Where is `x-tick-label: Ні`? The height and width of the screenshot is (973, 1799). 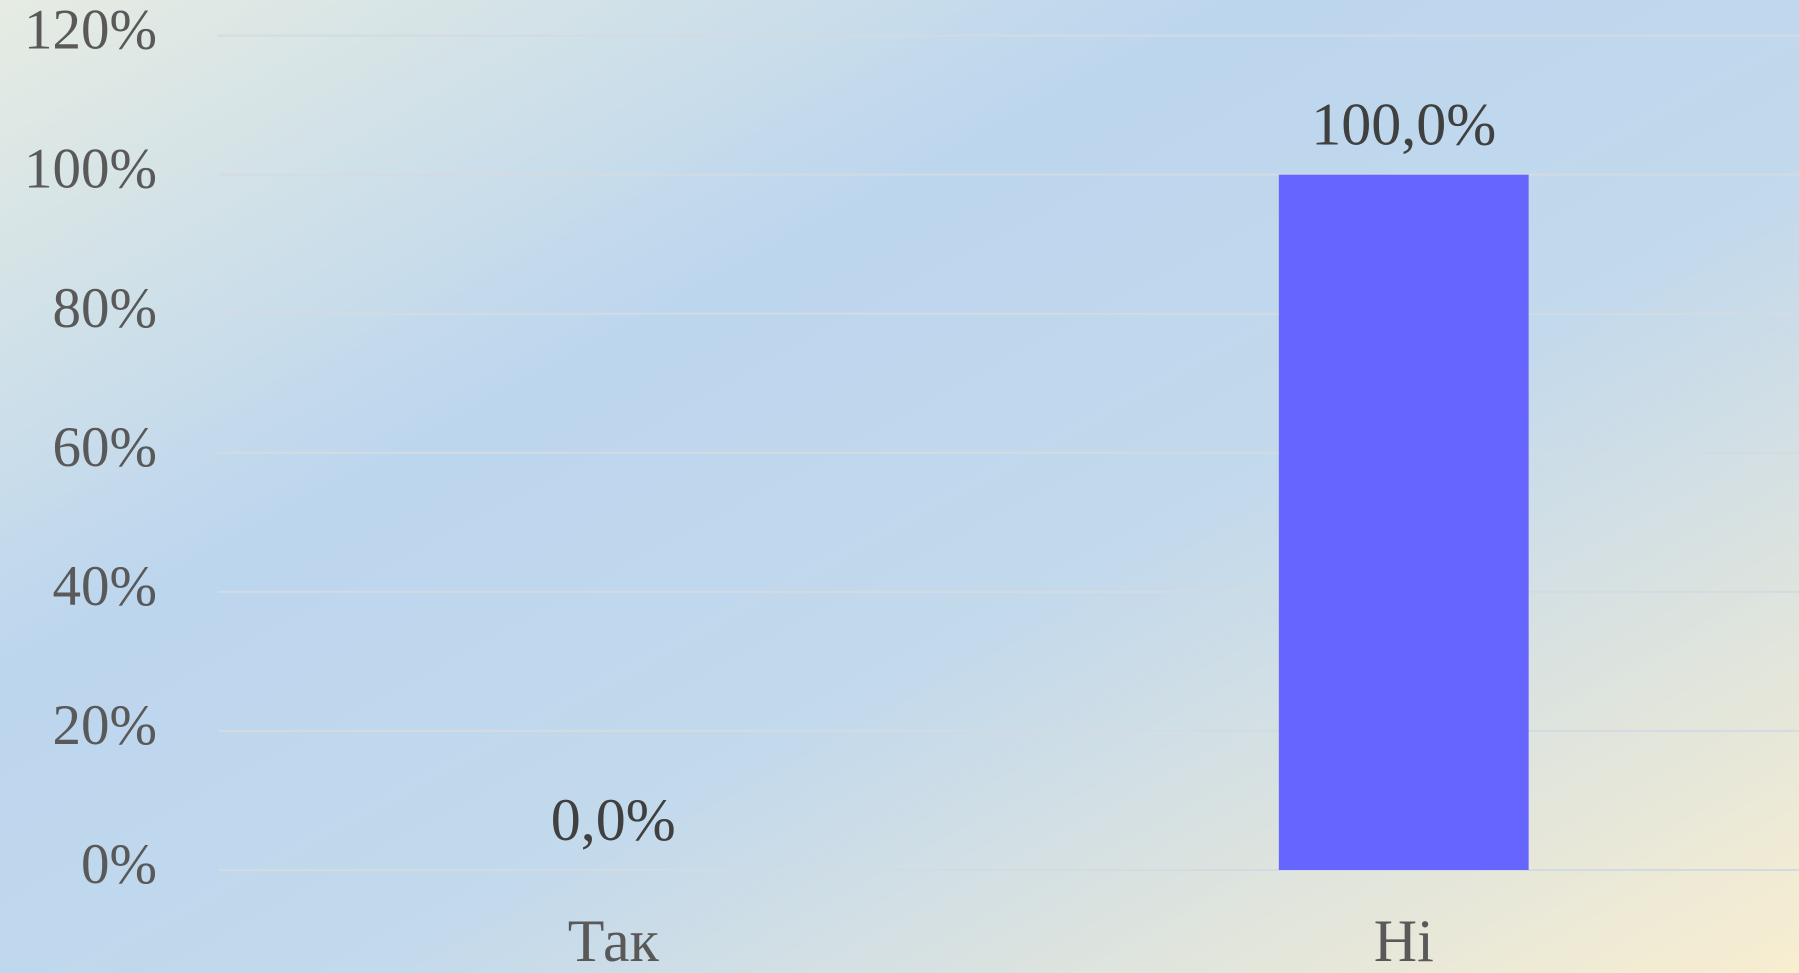 x-tick-label: Ні is located at coordinates (1404, 940).